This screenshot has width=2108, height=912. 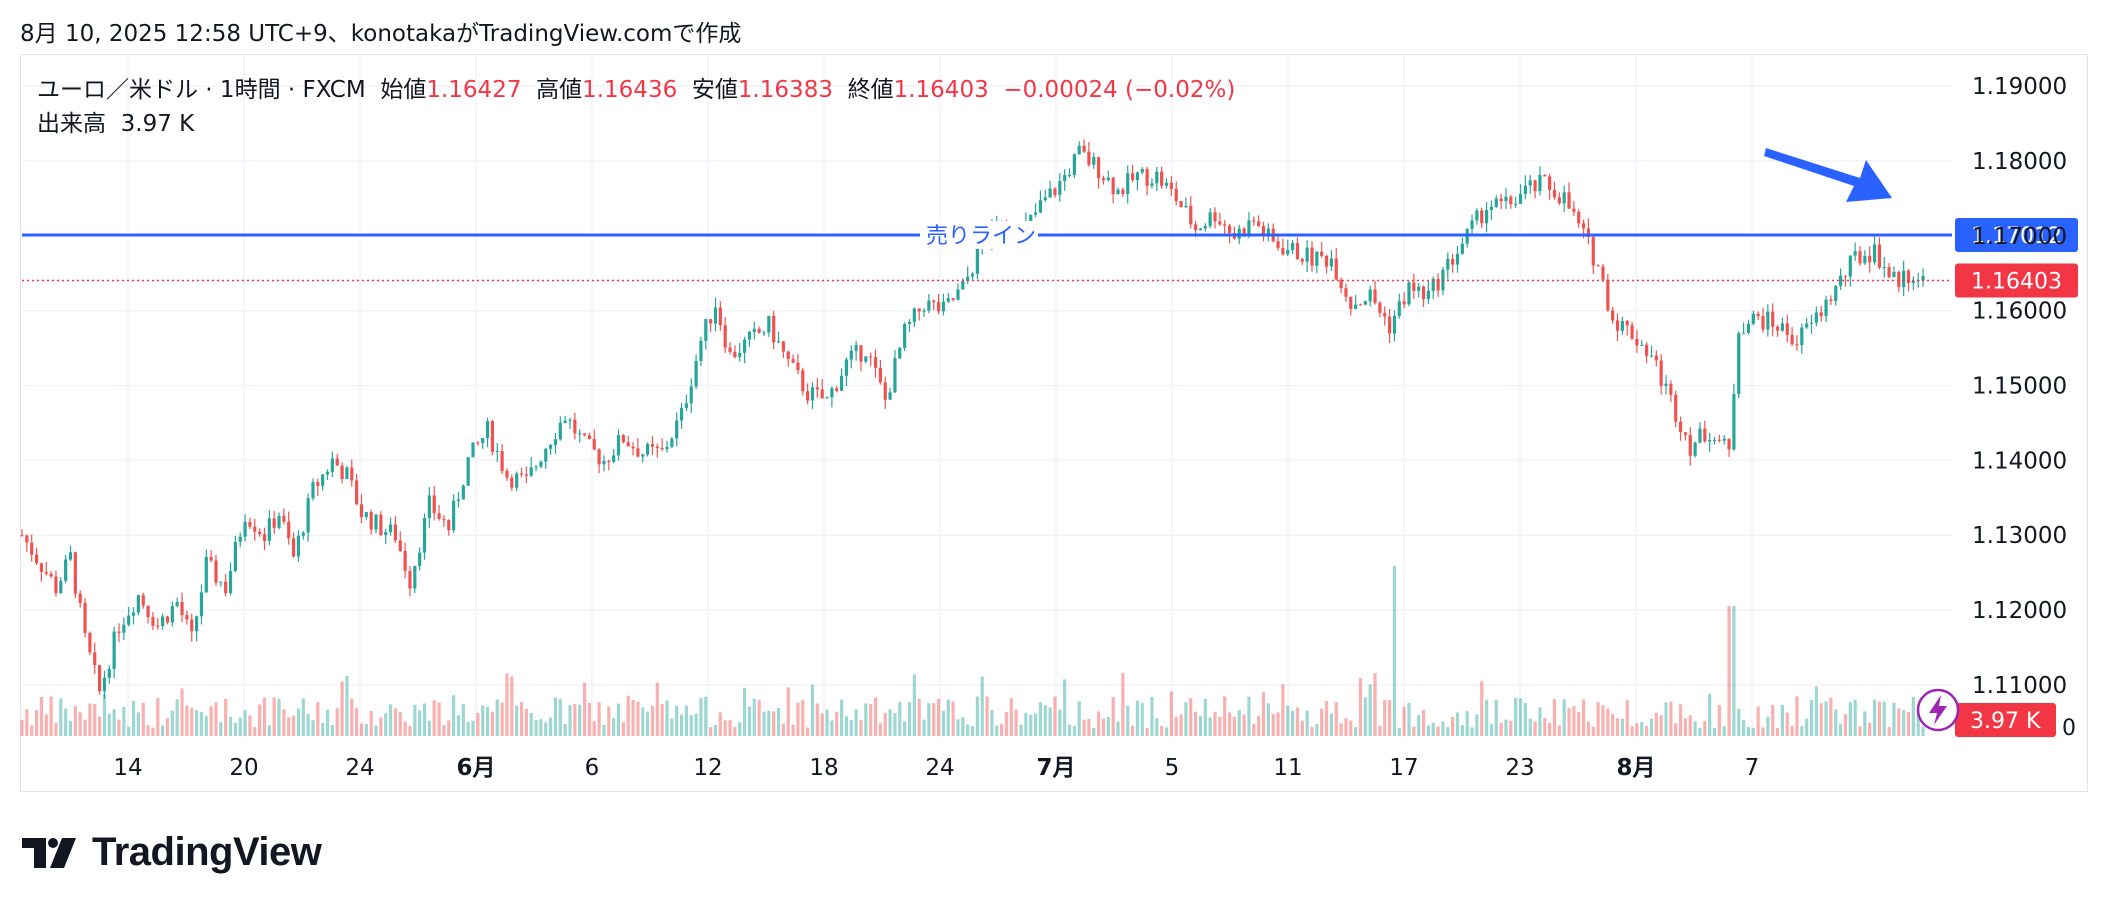 What do you see at coordinates (201, 90) in the screenshot?
I see `symbol-label: ユーロ／米ドル · 1時間 · FXCM` at bounding box center [201, 90].